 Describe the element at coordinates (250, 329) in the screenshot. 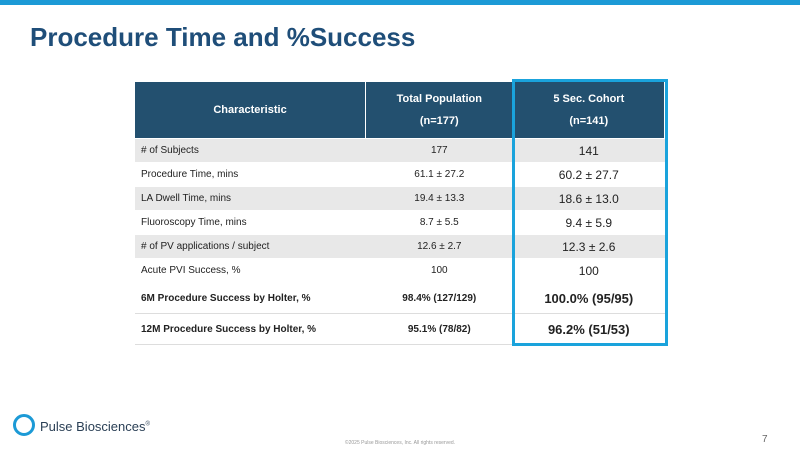

I see `row-label: 12M Procedure Success by Holter, %` at that location.